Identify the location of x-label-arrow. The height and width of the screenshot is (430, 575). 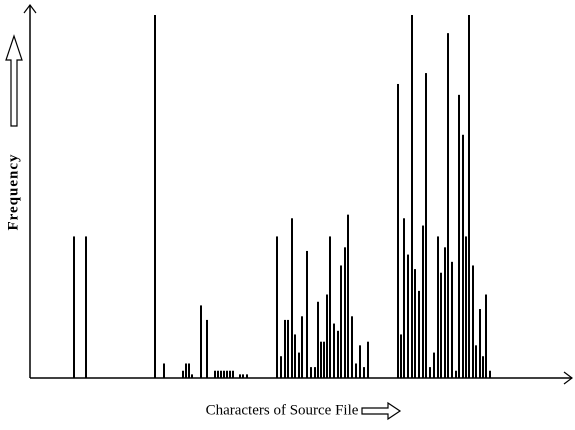
(381, 411).